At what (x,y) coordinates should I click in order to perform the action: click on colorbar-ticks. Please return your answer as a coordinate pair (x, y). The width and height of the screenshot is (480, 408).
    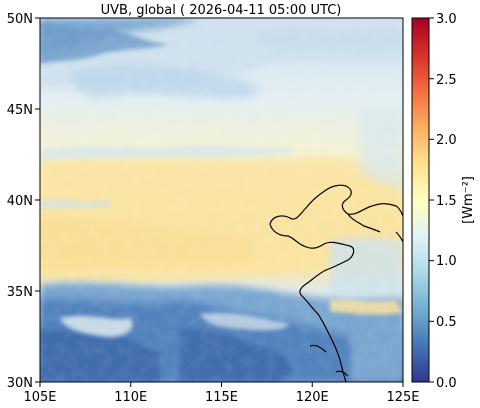
    Looking at the image, I should click on (431, 200).